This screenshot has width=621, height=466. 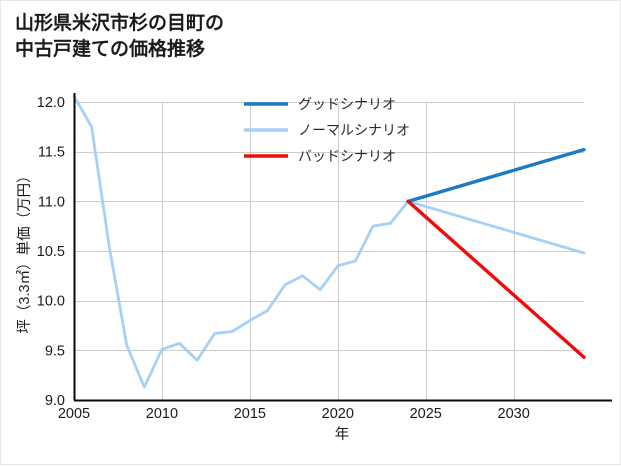 I want to click on y-tick-label: 10.0, so click(x=51, y=302).